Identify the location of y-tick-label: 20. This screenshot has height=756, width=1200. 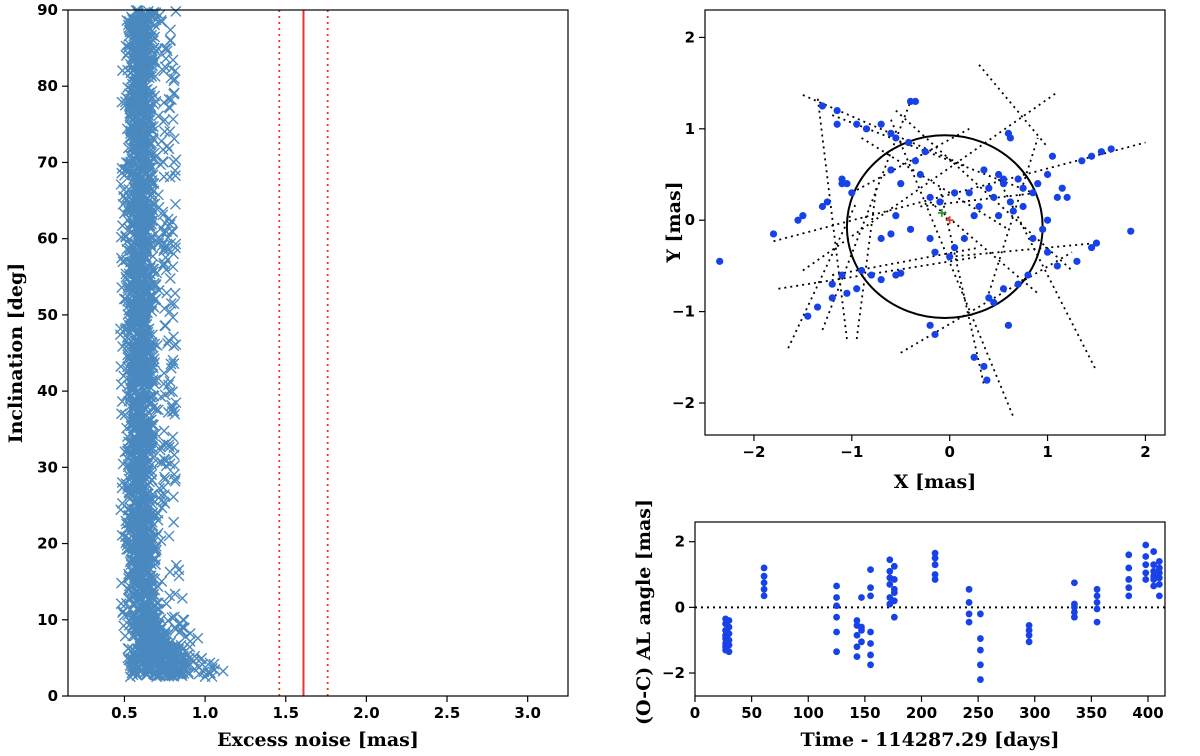
(47, 544).